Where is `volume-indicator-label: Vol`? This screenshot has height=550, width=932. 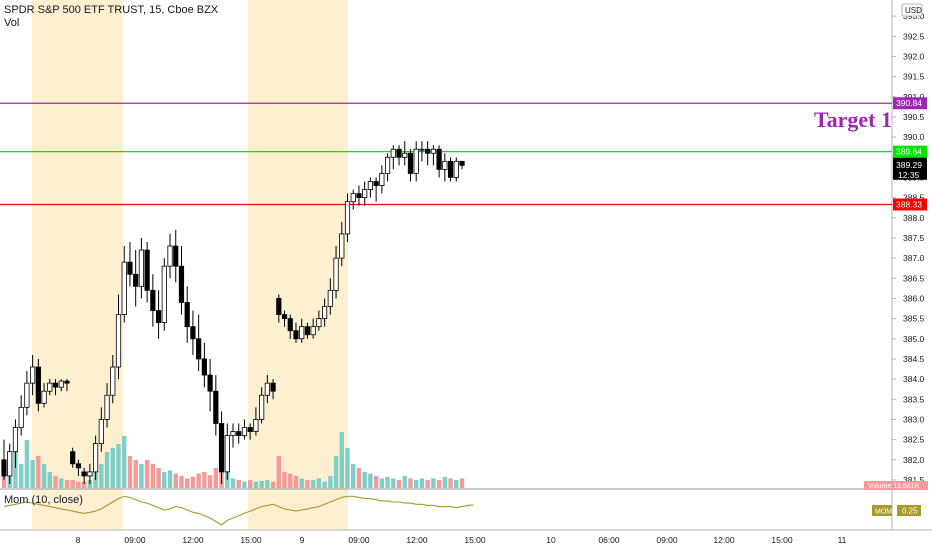
volume-indicator-label: Vol is located at coordinates (12, 23).